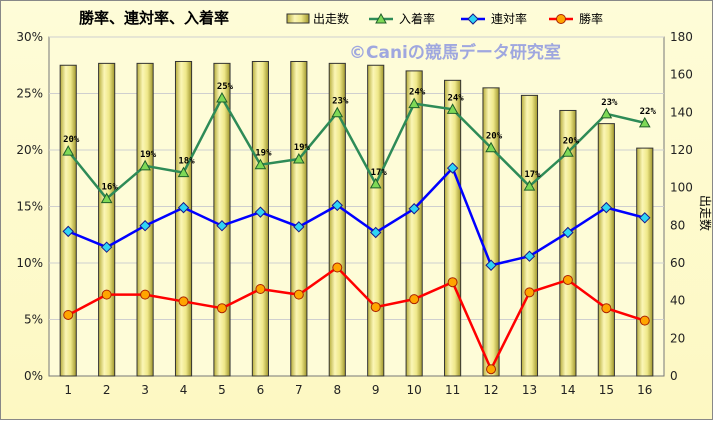 The width and height of the screenshot is (713, 421). What do you see at coordinates (417, 18) in the screenshot?
I see `legend-label: 入着率` at bounding box center [417, 18].